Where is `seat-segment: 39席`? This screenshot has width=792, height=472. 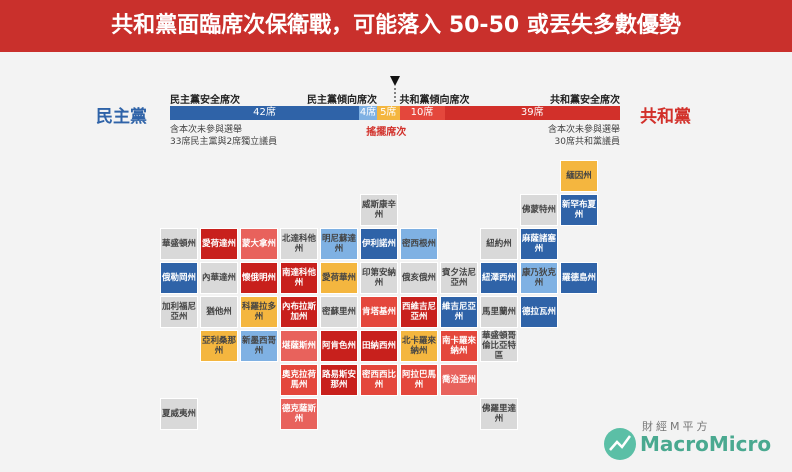
seat-segment: 39席 is located at coordinates (532, 113).